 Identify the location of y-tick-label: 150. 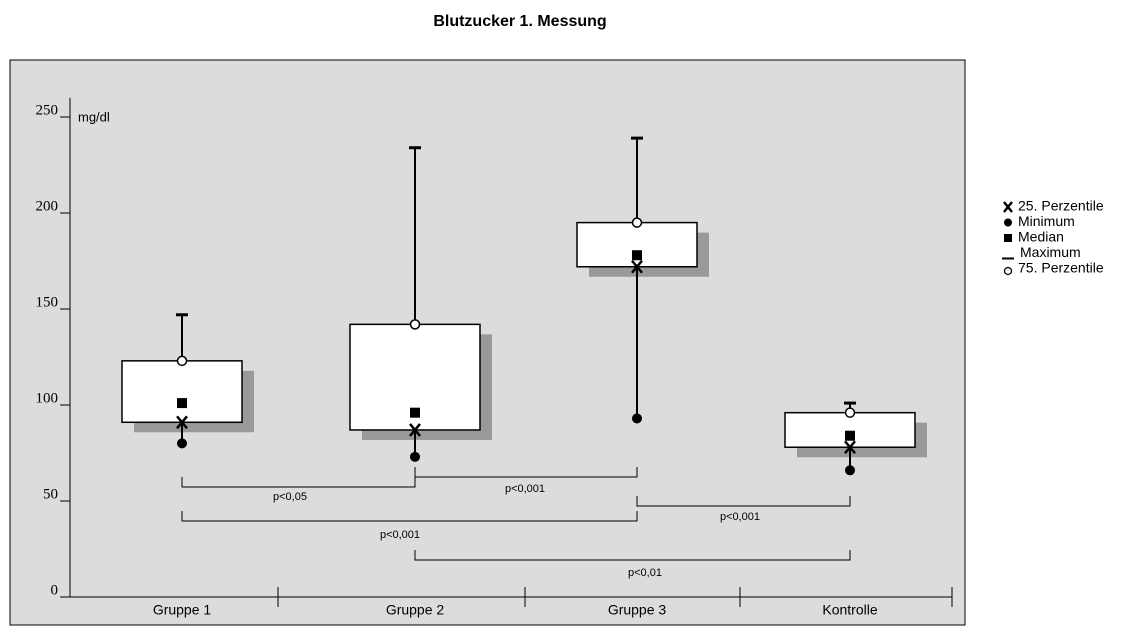
(47, 302).